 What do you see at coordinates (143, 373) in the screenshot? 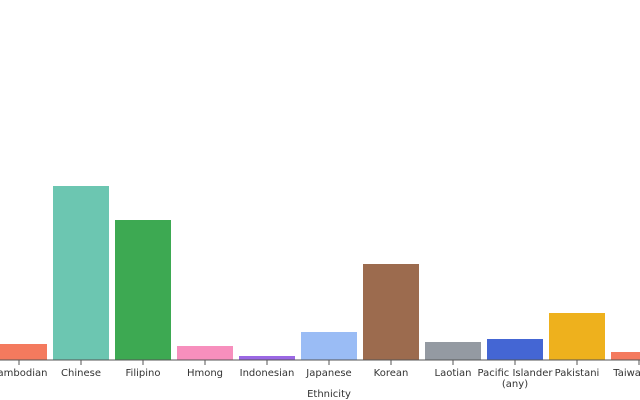
I see `tick-label-filipino: Filipino` at bounding box center [143, 373].